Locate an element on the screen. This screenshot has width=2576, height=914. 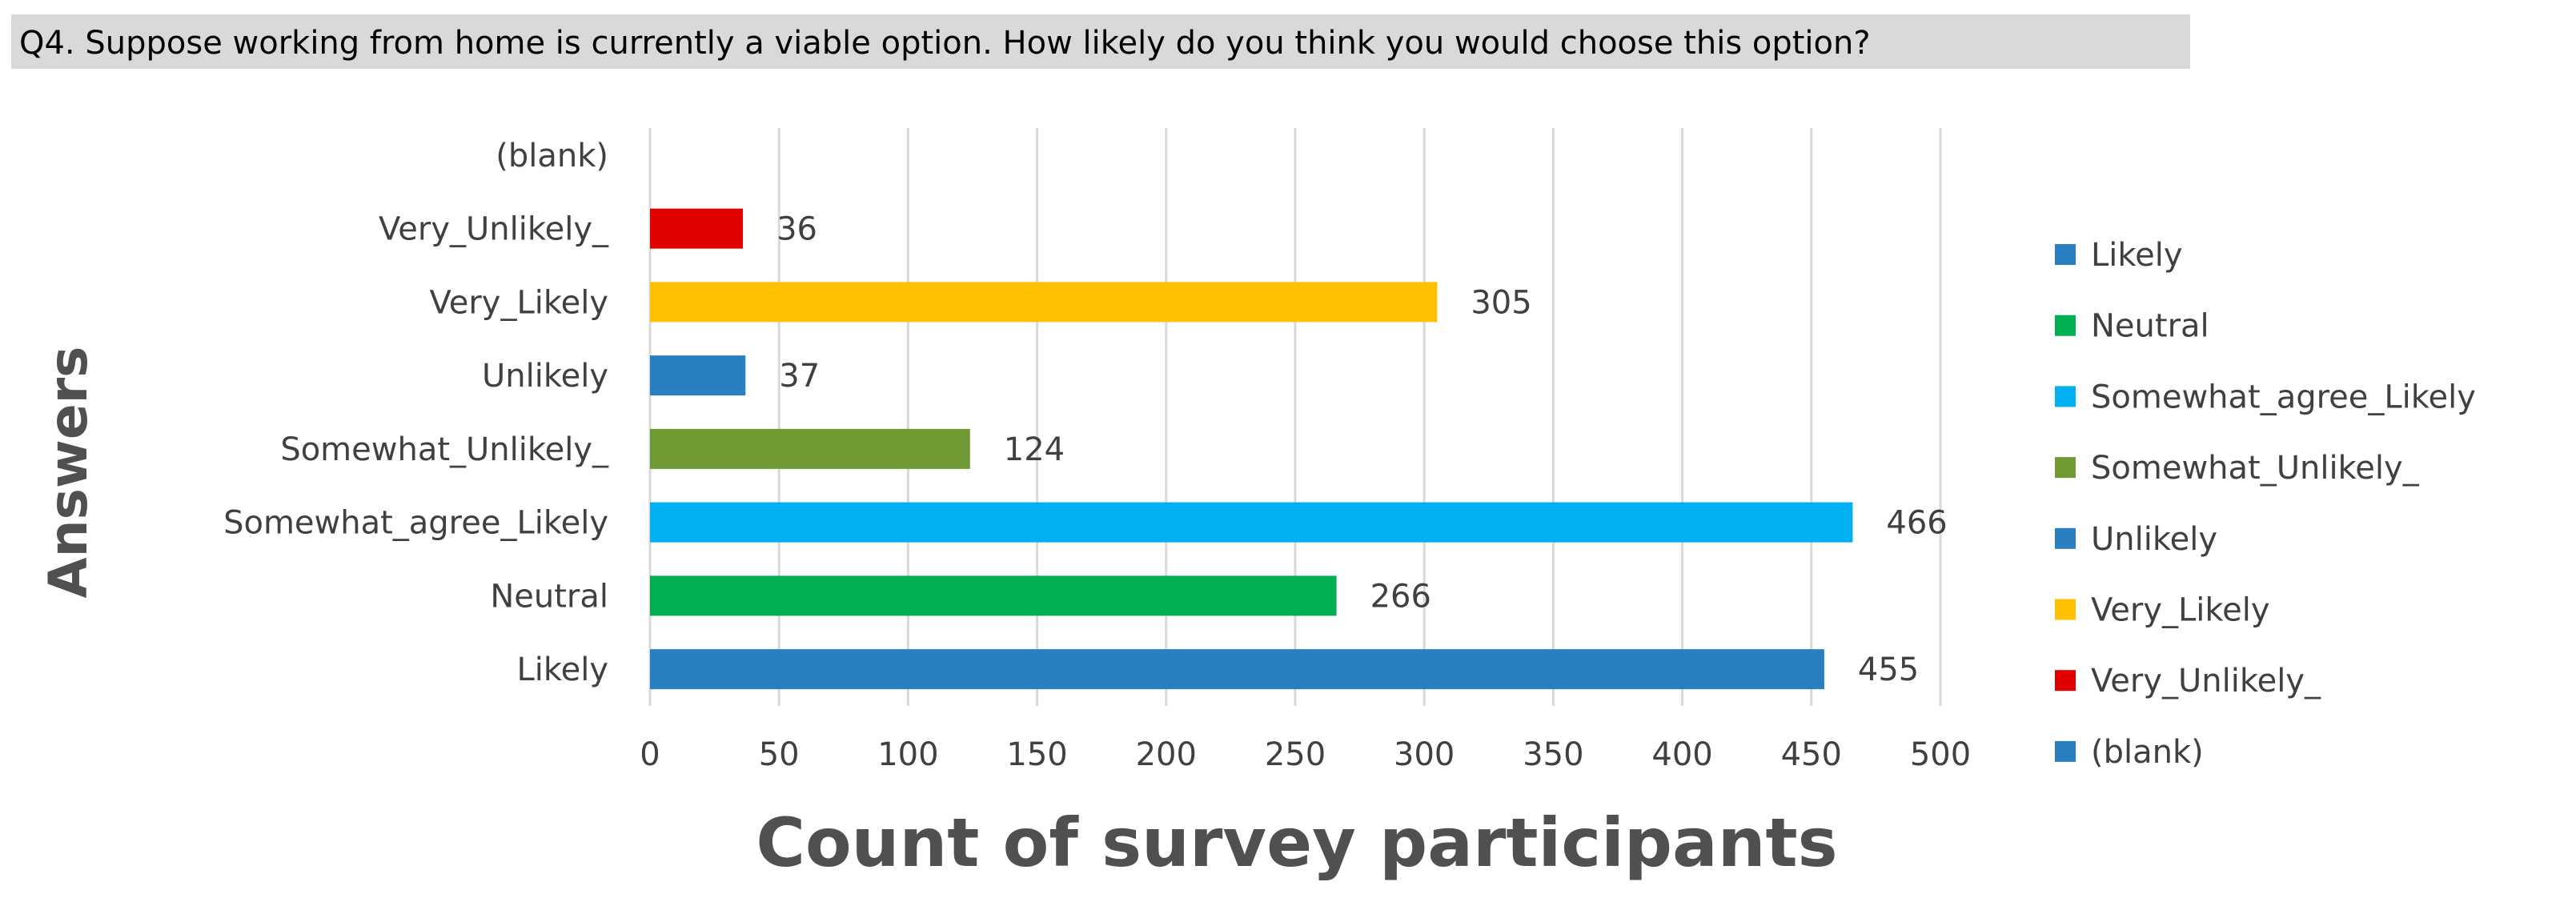
x-tick-label: 100 is located at coordinates (907, 754).